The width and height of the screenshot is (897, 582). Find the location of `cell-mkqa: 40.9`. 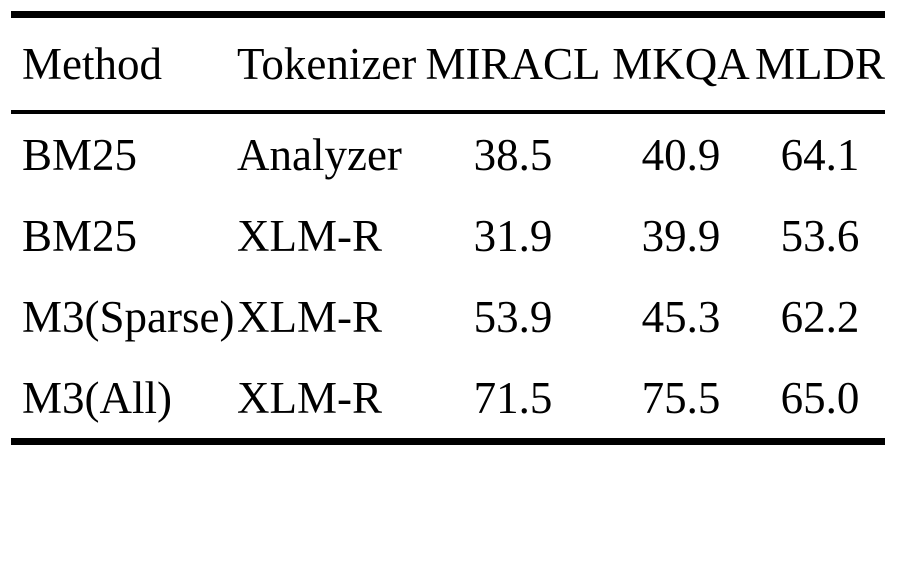

cell-mkqa: 40.9 is located at coordinates (681, 154).